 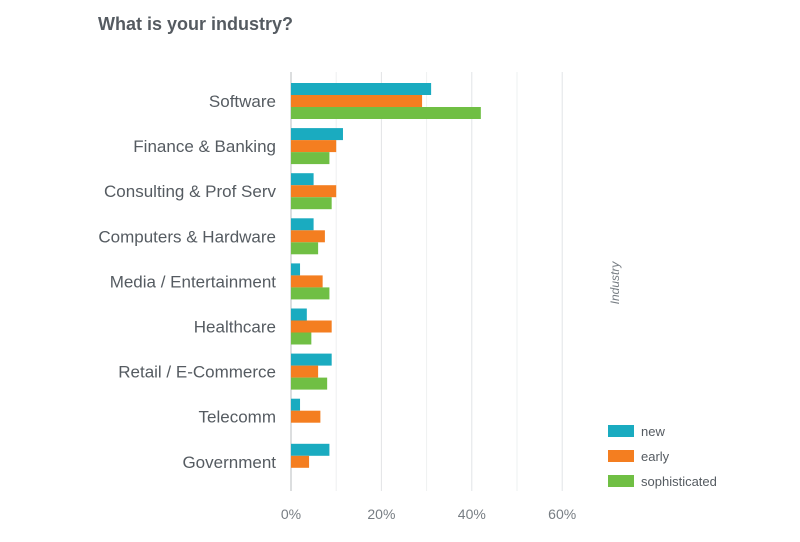 I want to click on category-label: Media / Entertainment, so click(x=193, y=281).